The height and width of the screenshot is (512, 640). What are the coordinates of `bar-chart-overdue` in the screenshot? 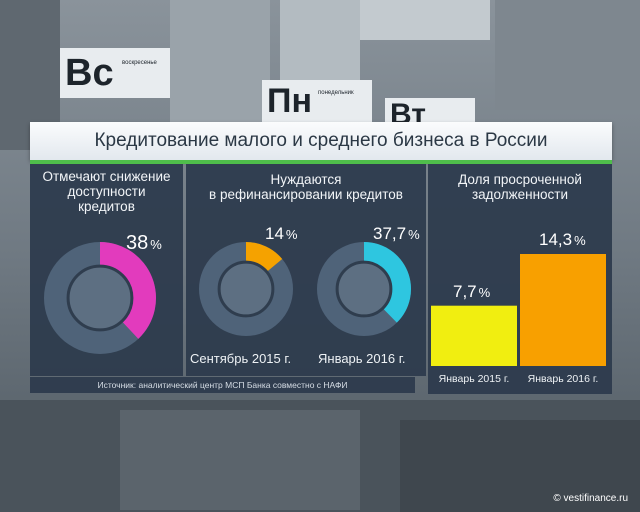 It's located at (518, 310).